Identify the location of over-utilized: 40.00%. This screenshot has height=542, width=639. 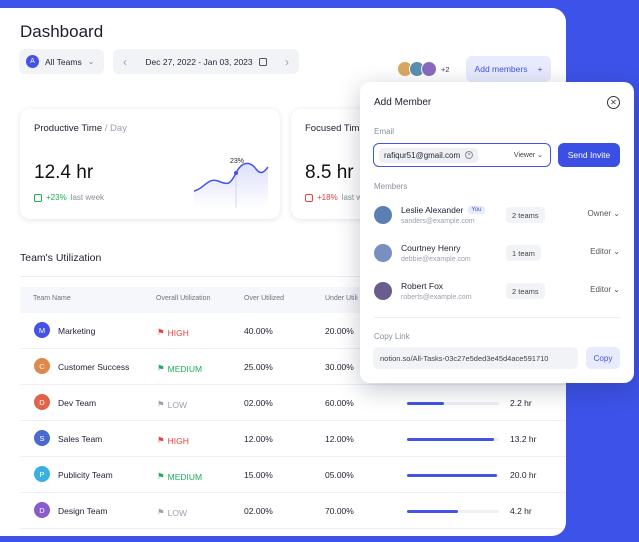
(258, 331).